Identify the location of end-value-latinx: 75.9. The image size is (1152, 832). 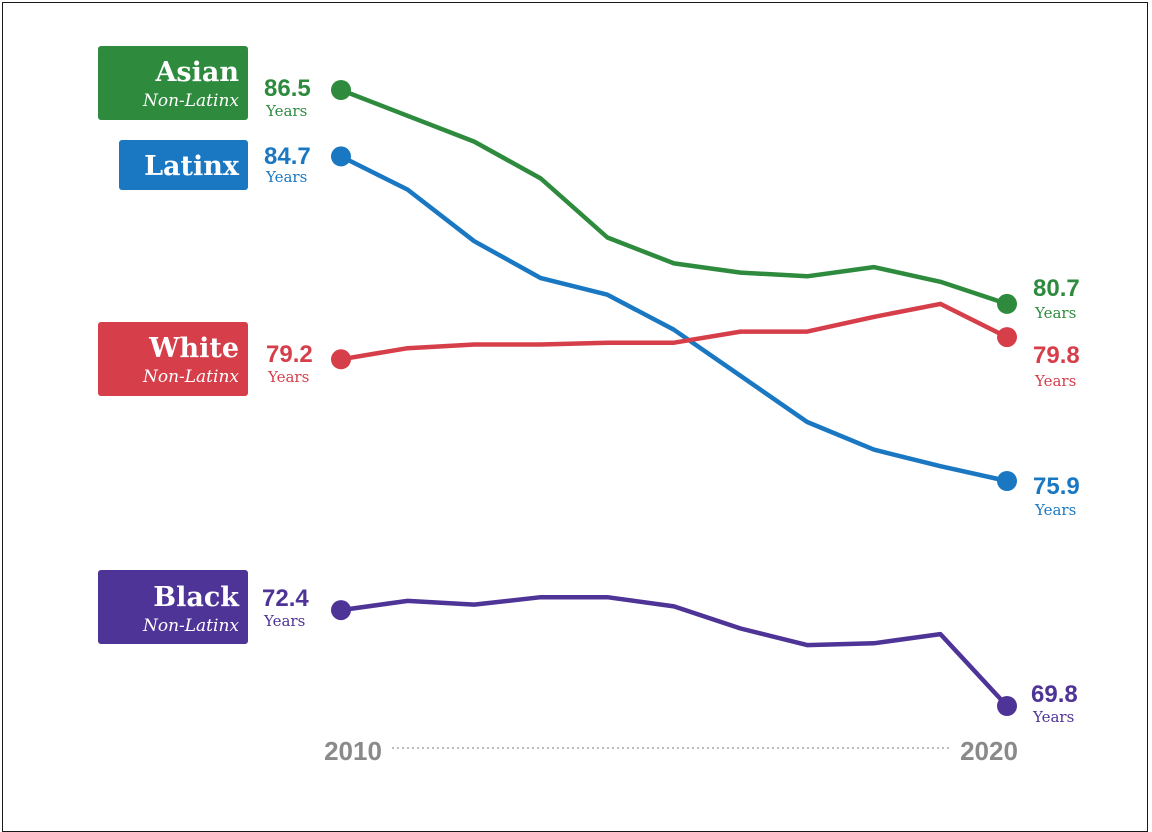
(1056, 486).